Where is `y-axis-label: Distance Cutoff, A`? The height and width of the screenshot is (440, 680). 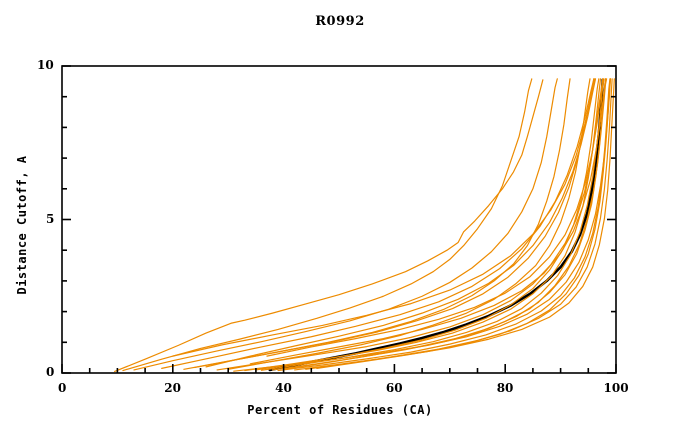 y-axis-label: Distance Cutoff, A is located at coordinates (22, 225).